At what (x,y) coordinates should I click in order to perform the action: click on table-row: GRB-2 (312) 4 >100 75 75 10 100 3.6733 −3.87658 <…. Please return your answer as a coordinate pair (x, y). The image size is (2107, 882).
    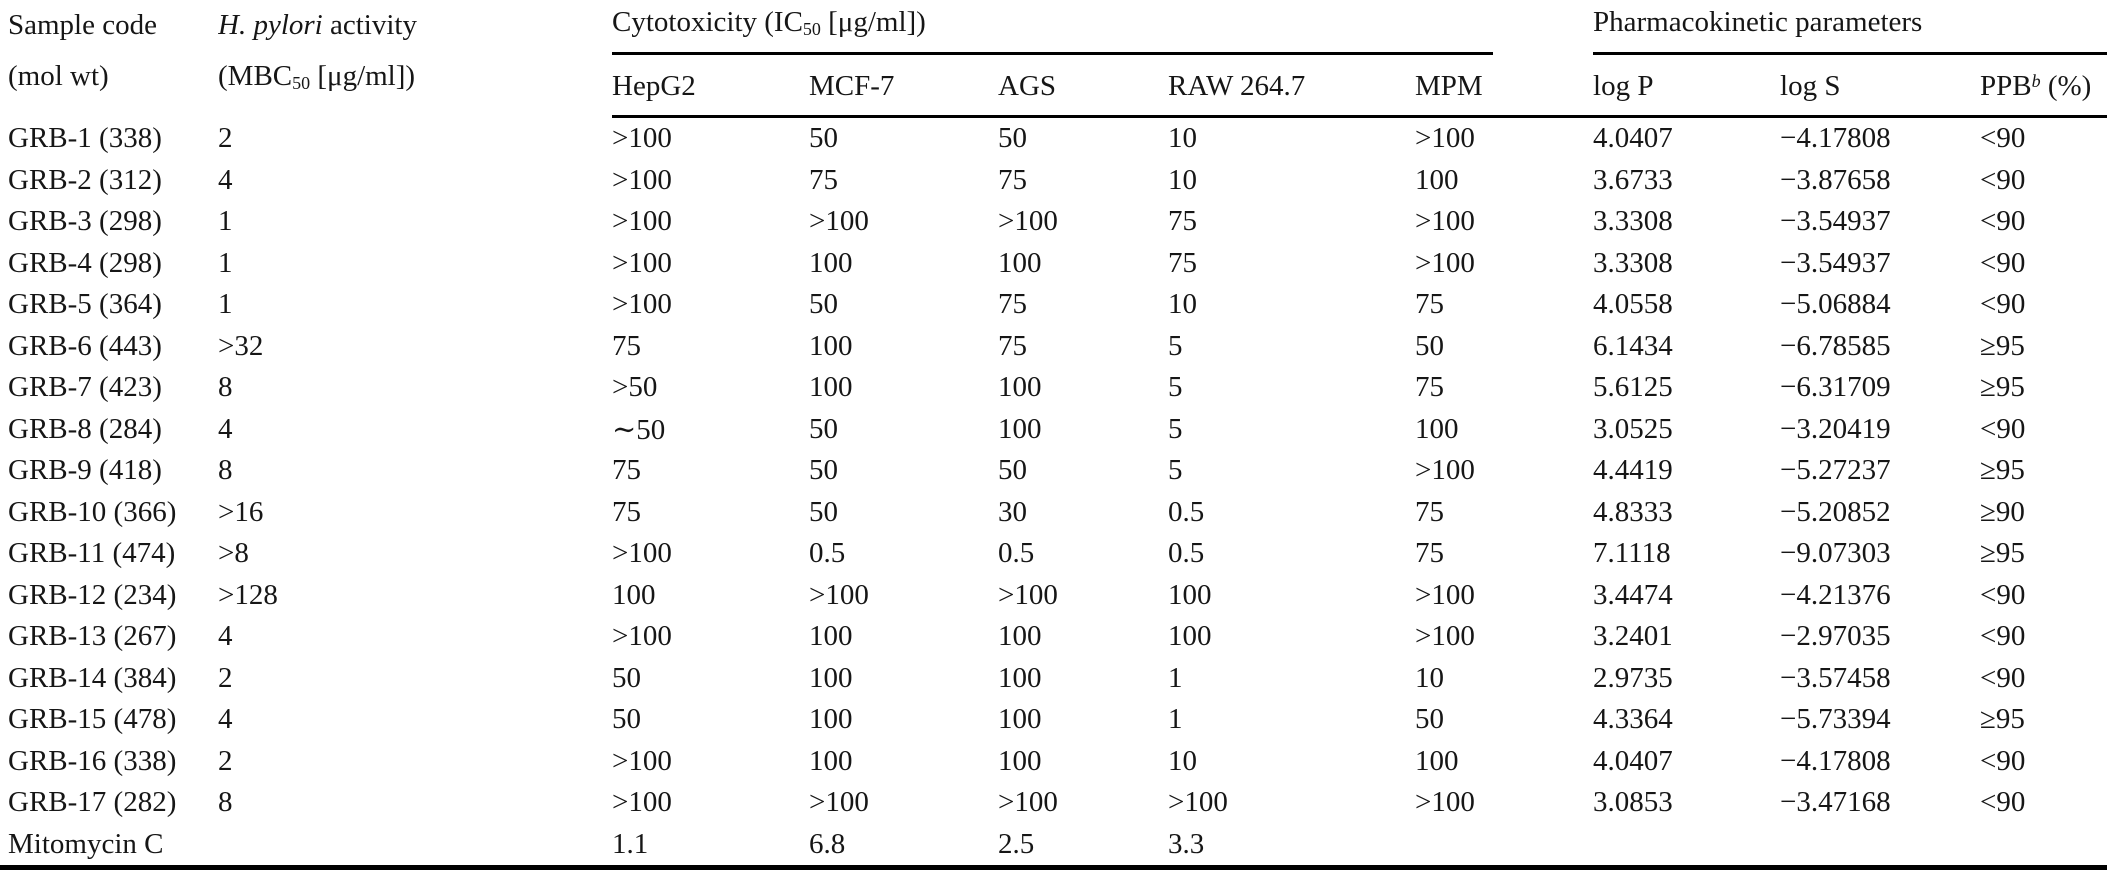
    Looking at the image, I should click on (1053, 181).